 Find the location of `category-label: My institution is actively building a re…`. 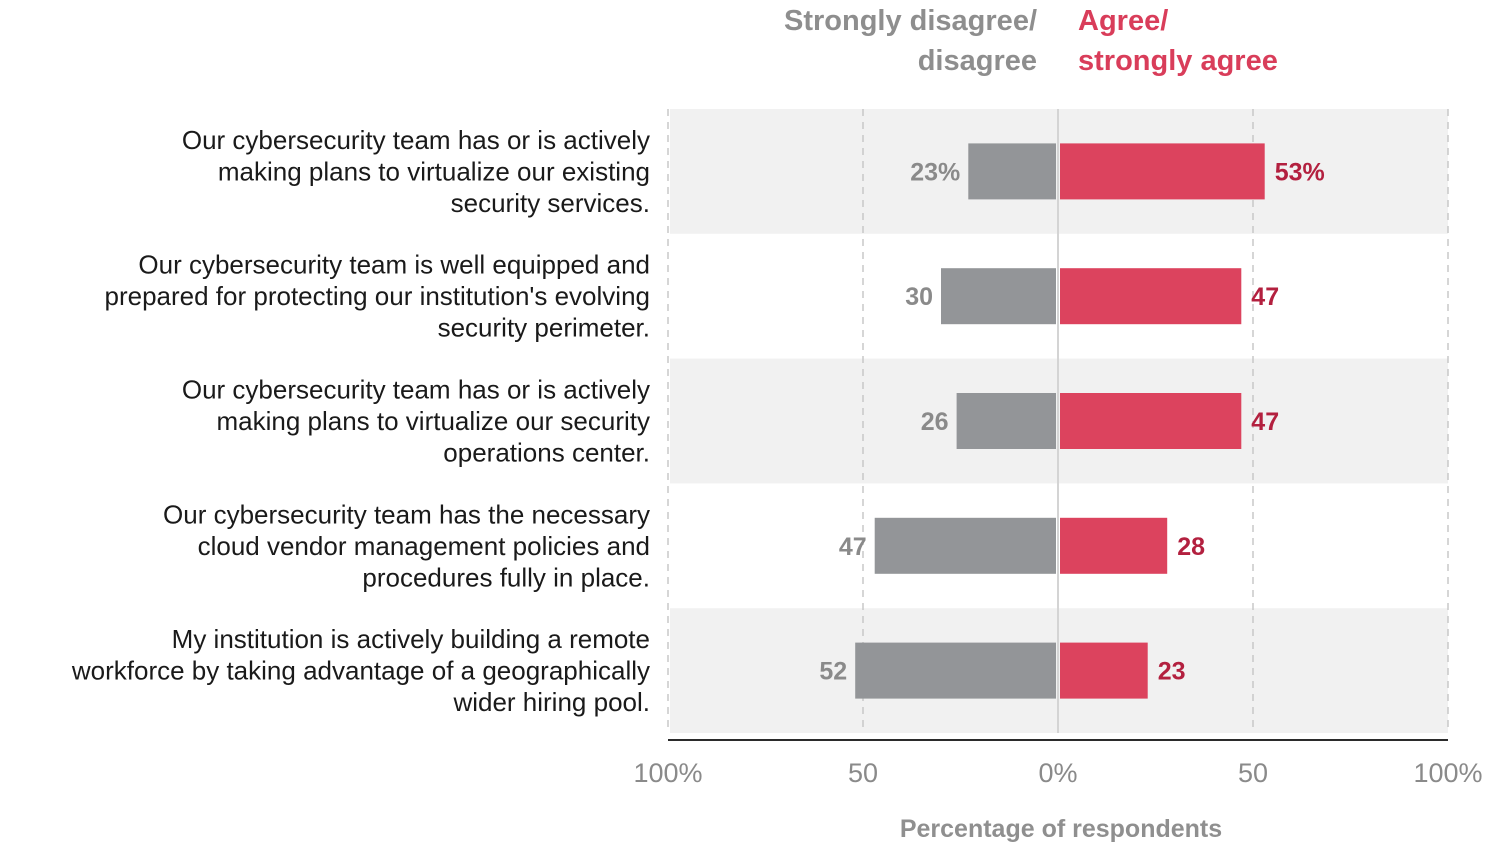

category-label: My institution is actively building a re… is located at coordinates (411, 639).